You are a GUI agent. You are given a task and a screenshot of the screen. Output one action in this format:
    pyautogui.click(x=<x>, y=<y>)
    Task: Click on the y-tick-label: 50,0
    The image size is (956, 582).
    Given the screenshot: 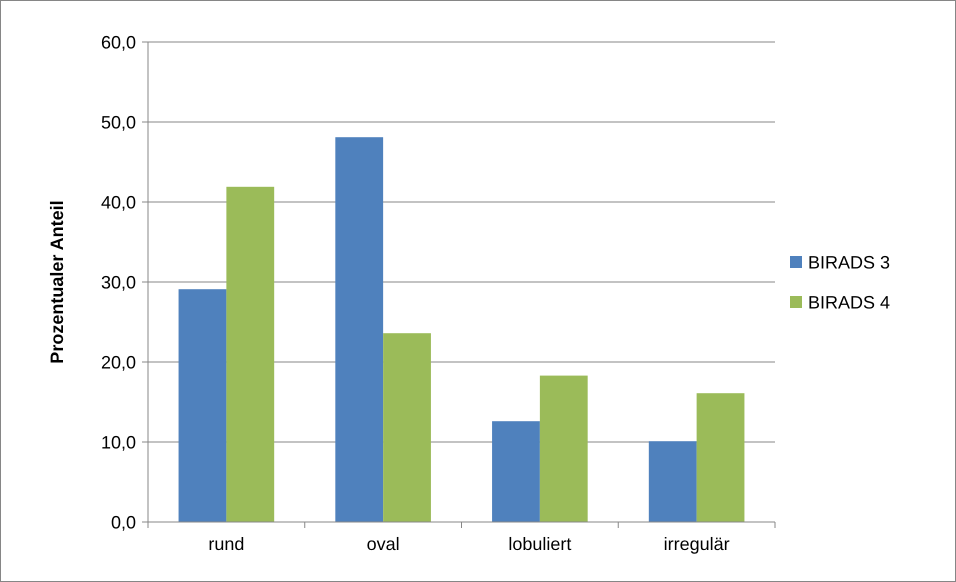 What is the action you would take?
    pyautogui.click(x=118, y=122)
    